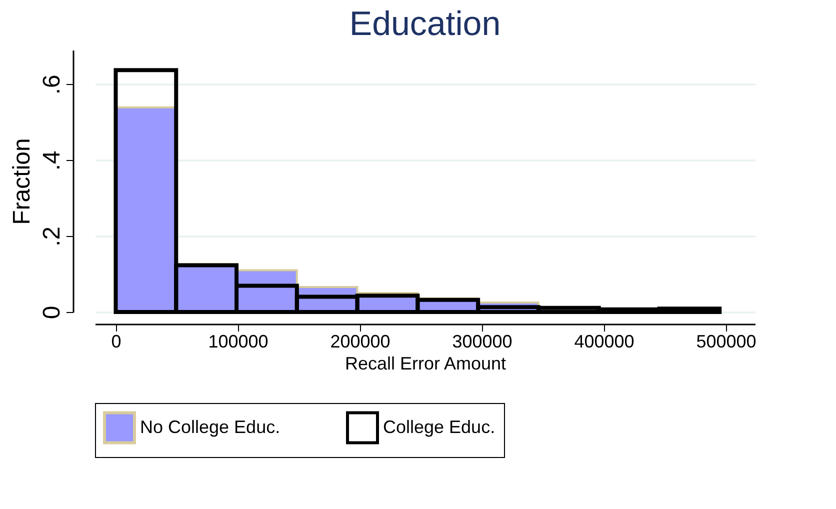 Image resolution: width=836 pixels, height=509 pixels. What do you see at coordinates (52, 84) in the screenshot?
I see `y-tick-label: .6` at bounding box center [52, 84].